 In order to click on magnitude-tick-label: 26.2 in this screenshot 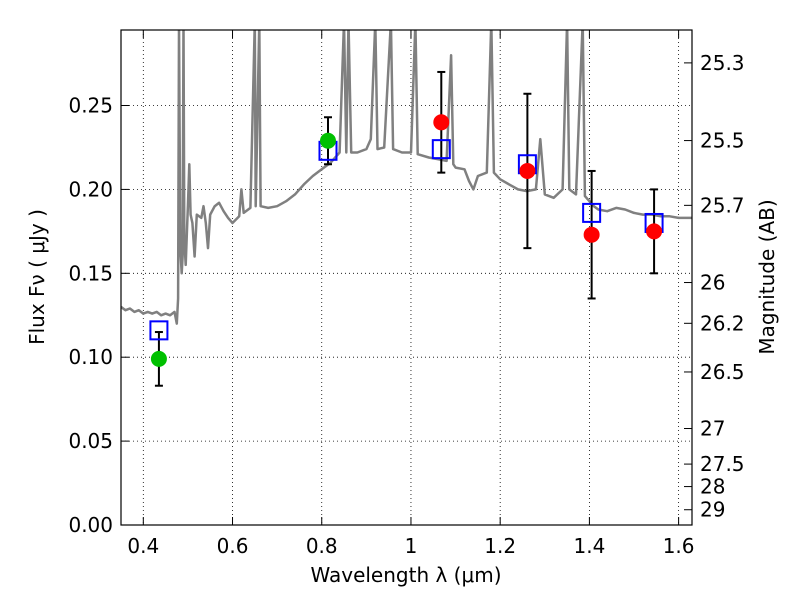, I will do `click(722, 323)`.